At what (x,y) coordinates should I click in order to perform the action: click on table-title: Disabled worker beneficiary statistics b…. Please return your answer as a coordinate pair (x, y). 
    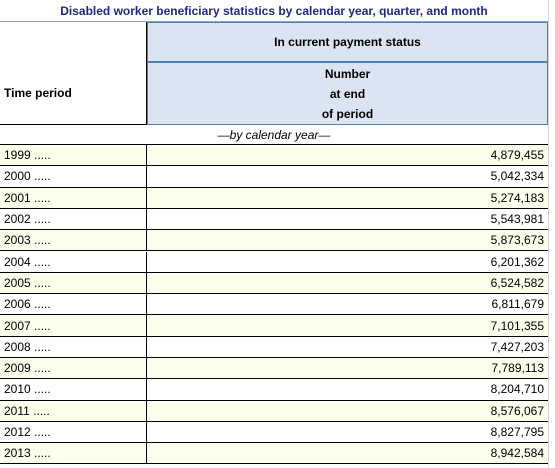
    Looking at the image, I should click on (274, 11).